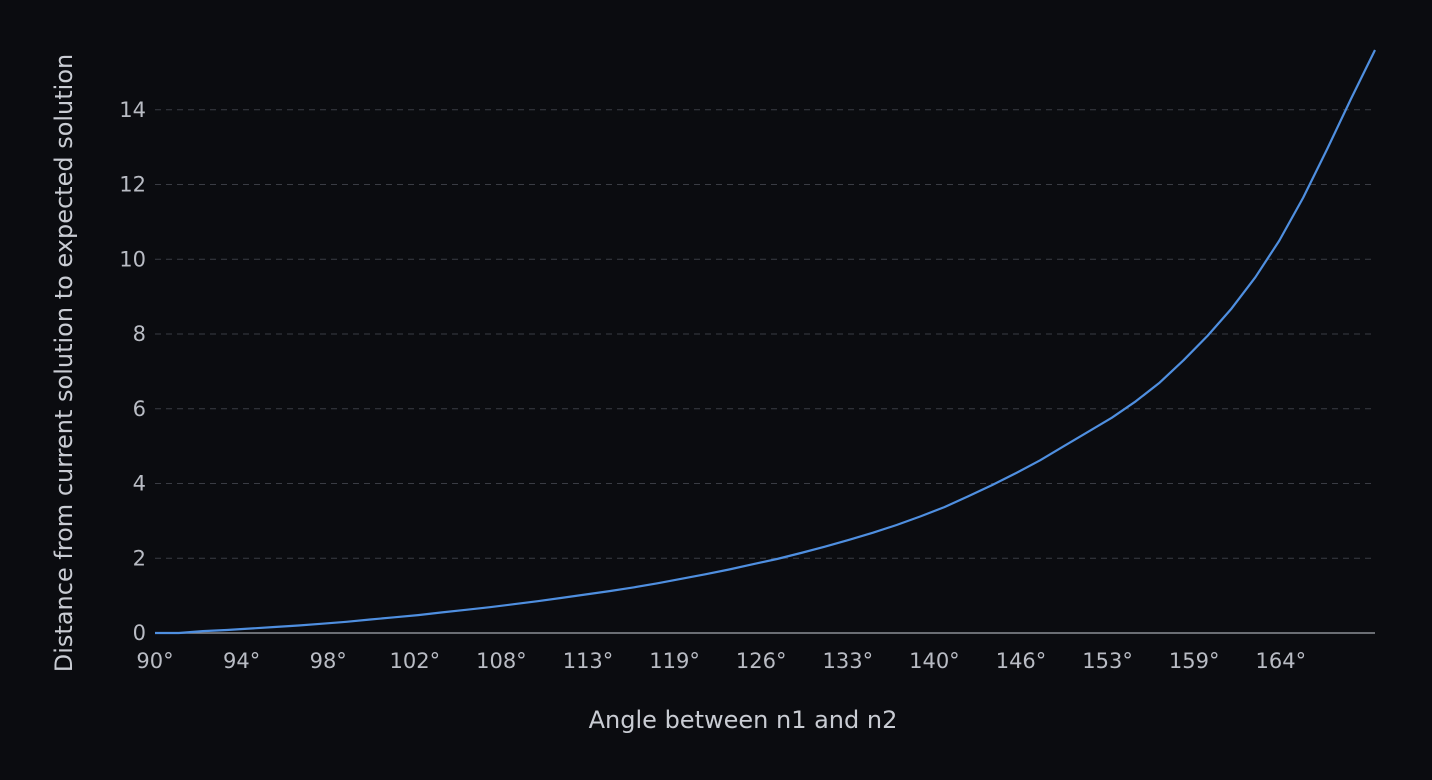 The width and height of the screenshot is (1432, 780). What do you see at coordinates (848, 661) in the screenshot?
I see `x-tick-label: 133°` at bounding box center [848, 661].